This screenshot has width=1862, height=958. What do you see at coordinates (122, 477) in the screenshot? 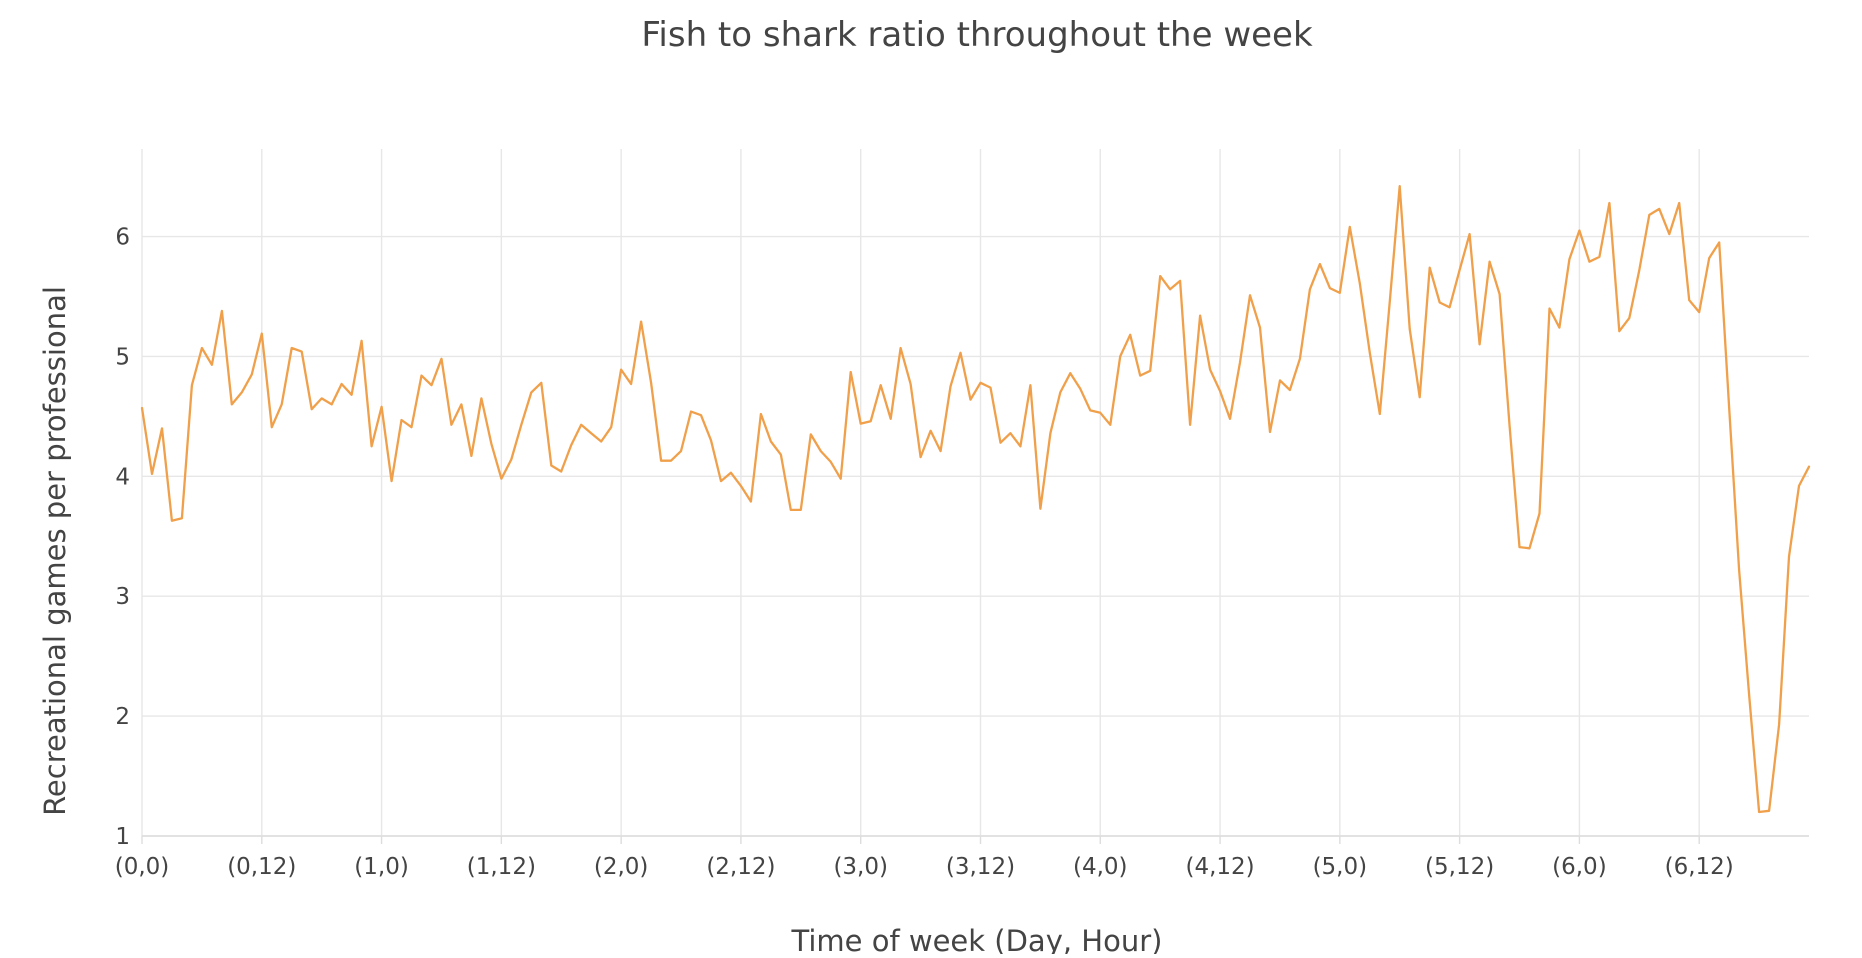
I see `y-tick-label: 4` at bounding box center [122, 477].